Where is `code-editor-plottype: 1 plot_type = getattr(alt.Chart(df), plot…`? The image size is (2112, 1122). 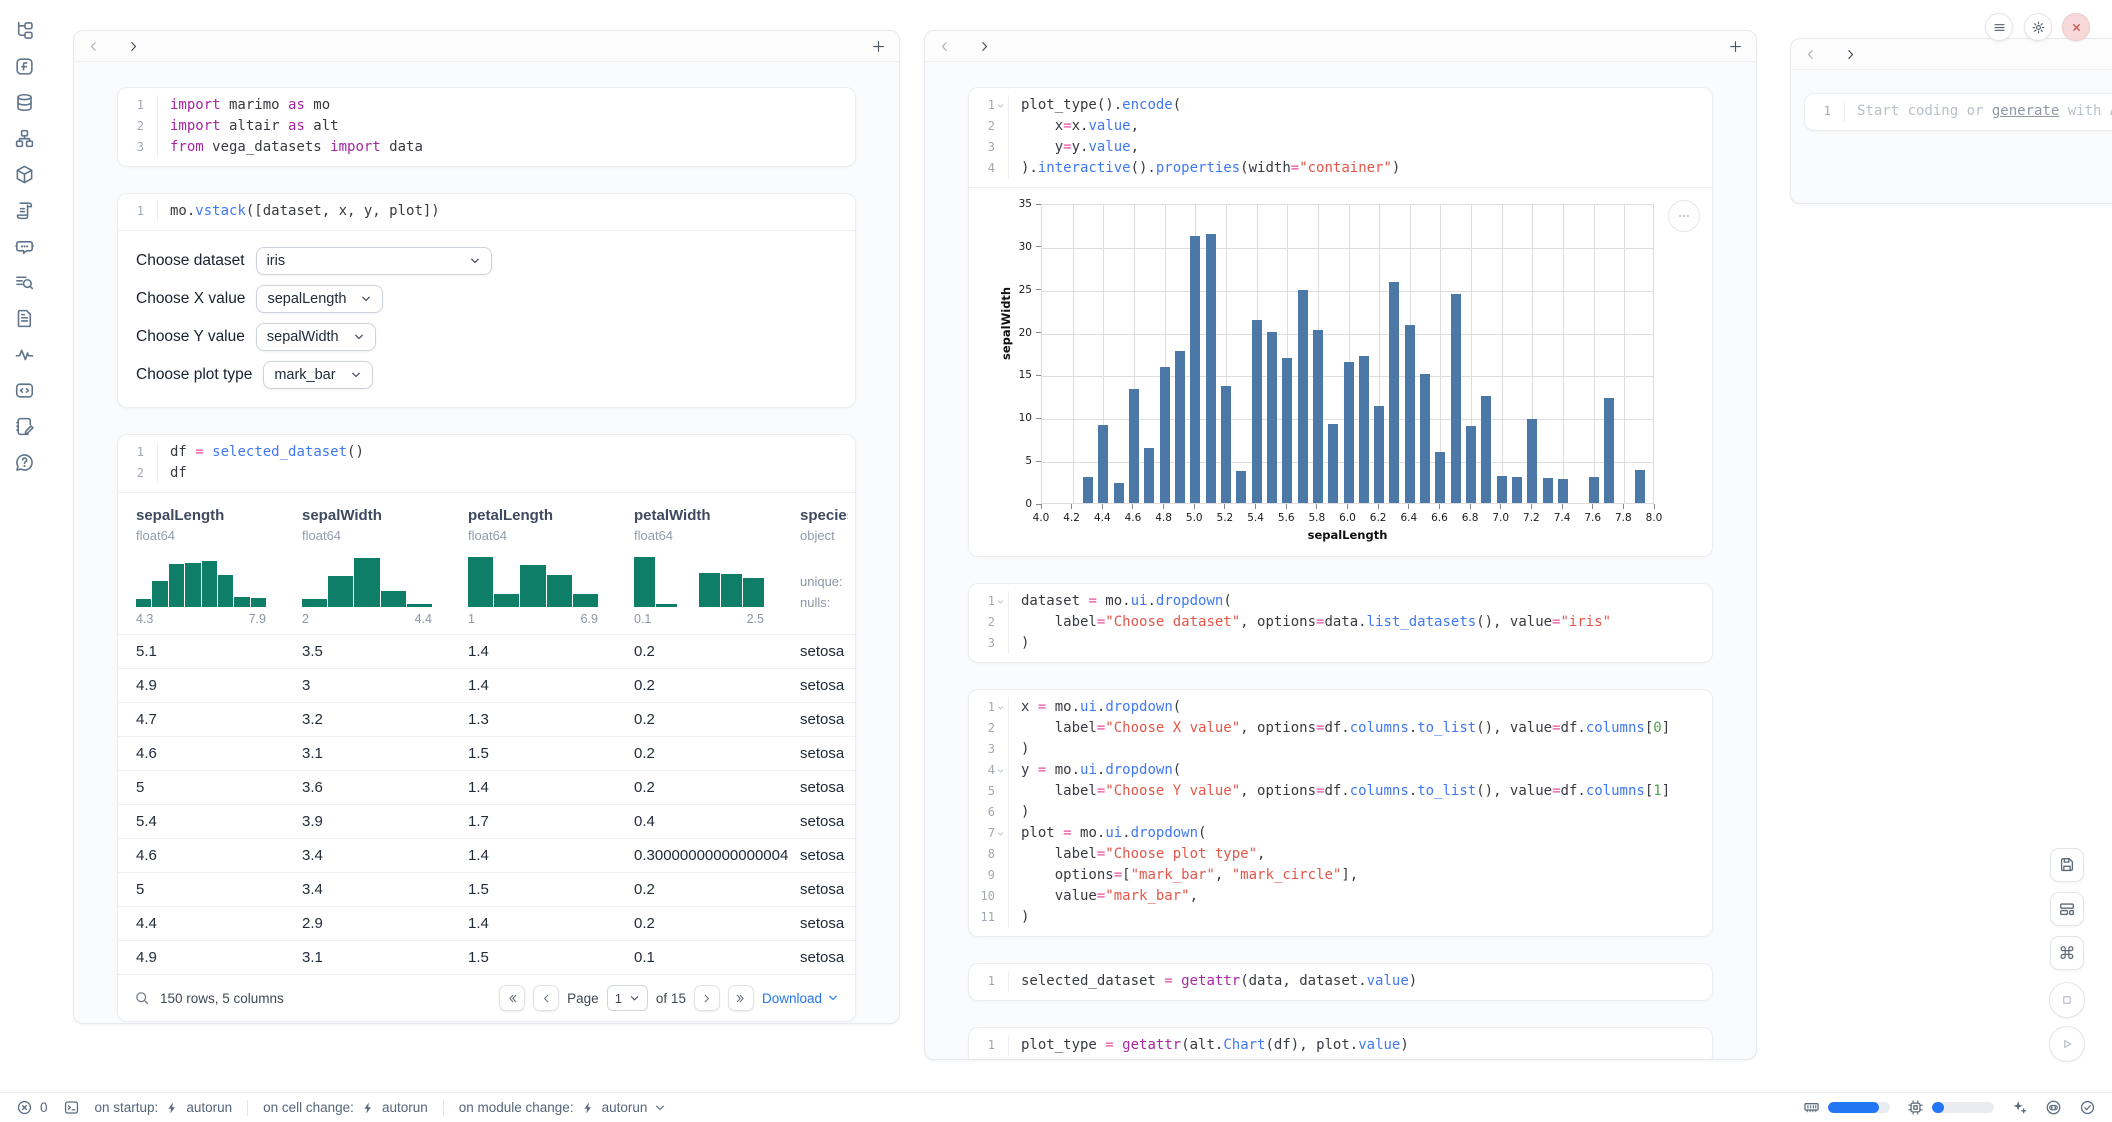 code-editor-plottype: 1 plot_type = getattr(alt.Chart(df), plot… is located at coordinates (1340, 1043).